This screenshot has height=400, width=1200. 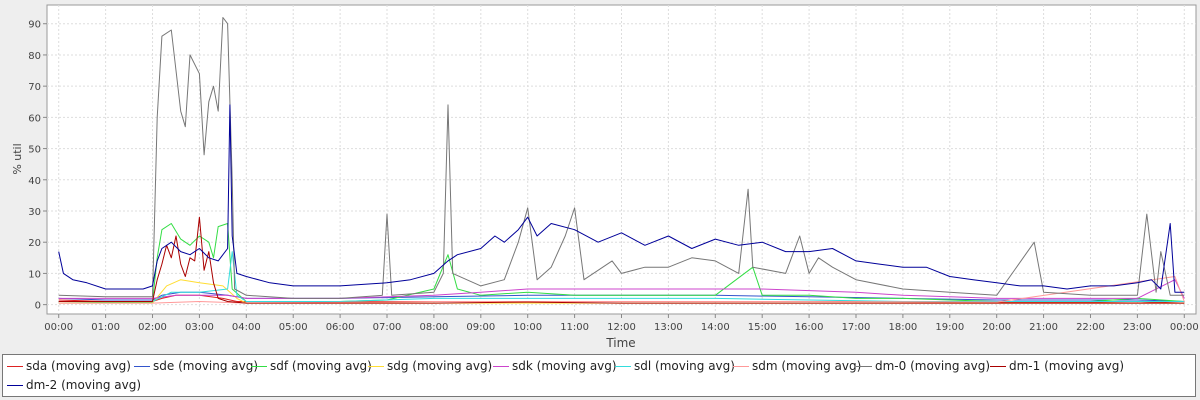 What do you see at coordinates (621, 296) in the screenshot?
I see `series-line-sde` at bounding box center [621, 296].